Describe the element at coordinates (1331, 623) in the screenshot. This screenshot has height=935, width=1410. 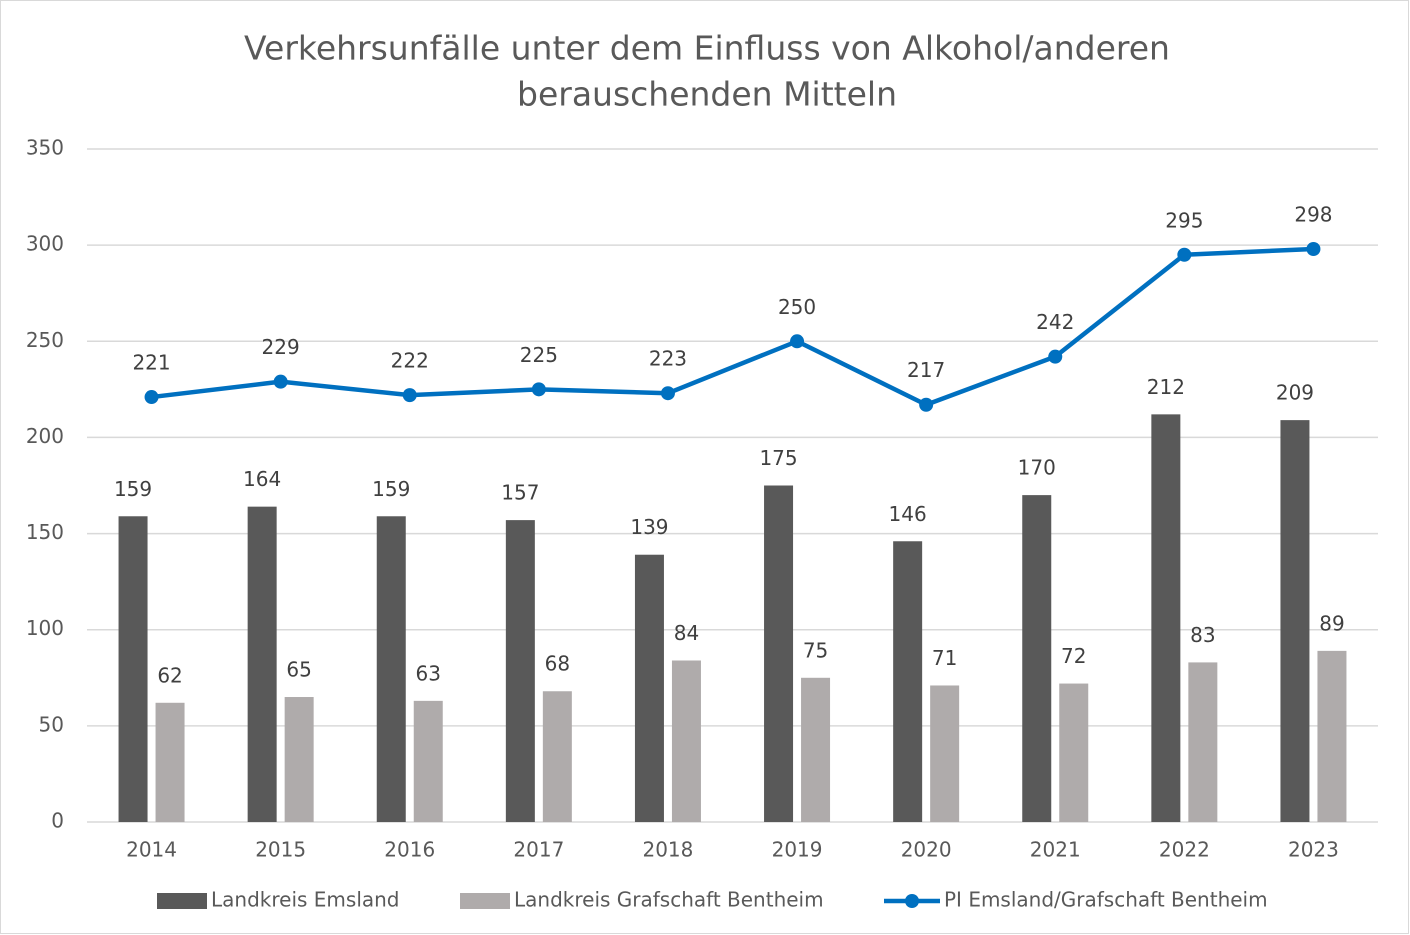
I see `data-label: 89` at that location.